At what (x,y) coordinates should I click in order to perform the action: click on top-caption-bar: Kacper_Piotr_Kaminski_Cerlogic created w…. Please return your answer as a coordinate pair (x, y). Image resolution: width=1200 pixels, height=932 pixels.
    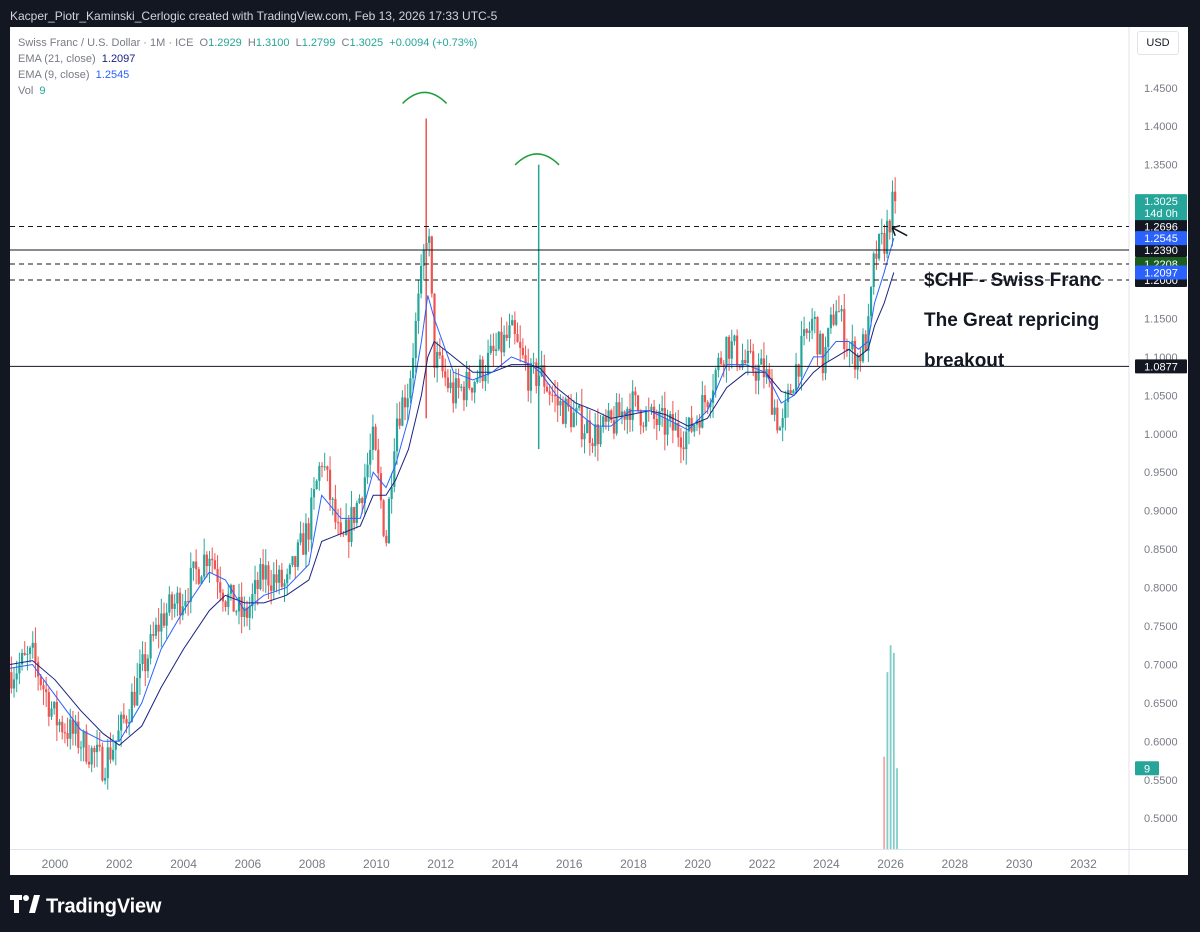
    Looking at the image, I should click on (600, 15).